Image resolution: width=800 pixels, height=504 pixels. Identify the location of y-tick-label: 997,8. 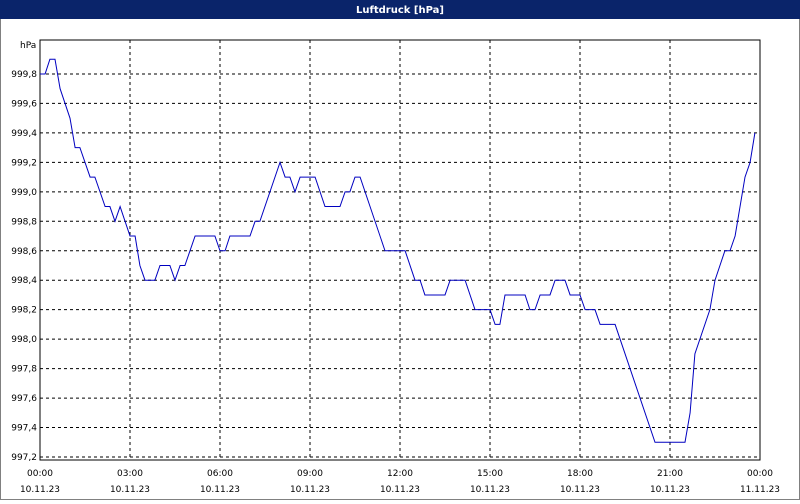
(24, 370).